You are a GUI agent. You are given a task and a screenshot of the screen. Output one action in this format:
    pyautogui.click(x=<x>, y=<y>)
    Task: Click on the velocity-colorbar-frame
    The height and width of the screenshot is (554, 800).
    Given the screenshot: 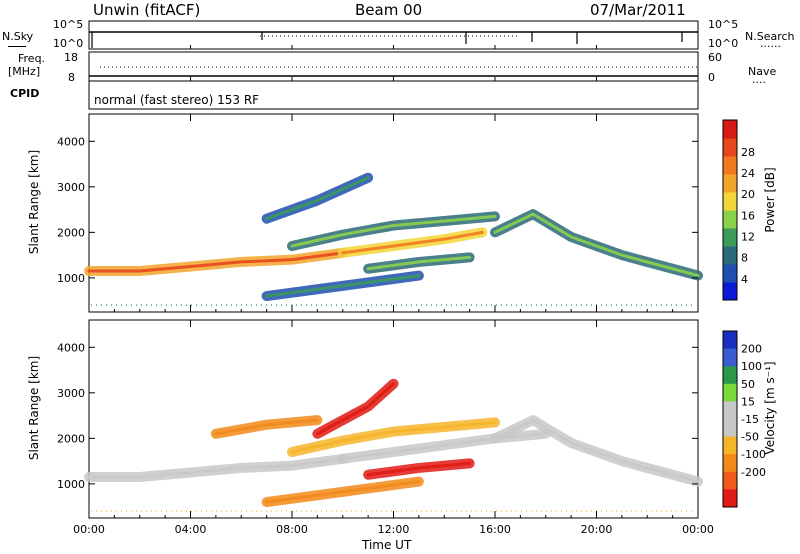 What is the action you would take?
    pyautogui.click(x=730, y=419)
    